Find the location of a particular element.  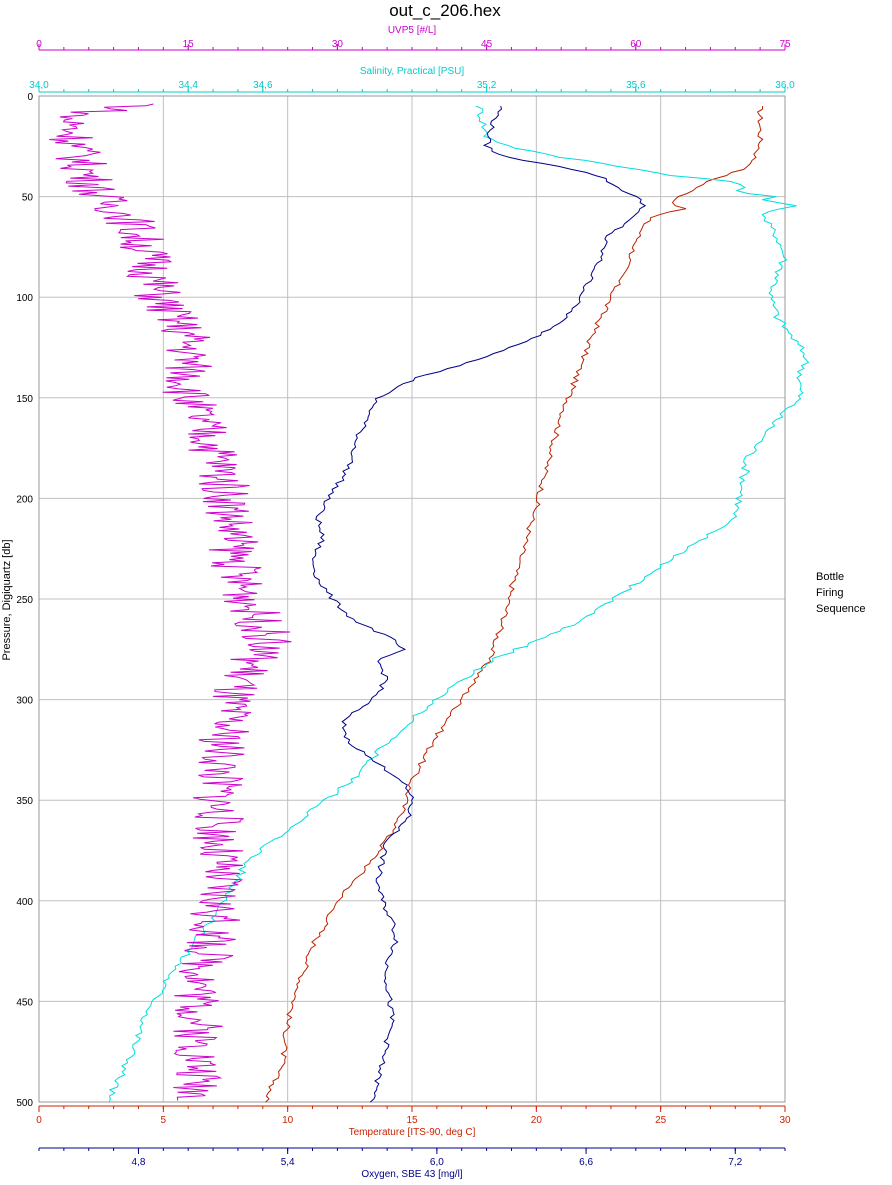

oxygen-tick-label: 6,0 is located at coordinates (437, 1162).